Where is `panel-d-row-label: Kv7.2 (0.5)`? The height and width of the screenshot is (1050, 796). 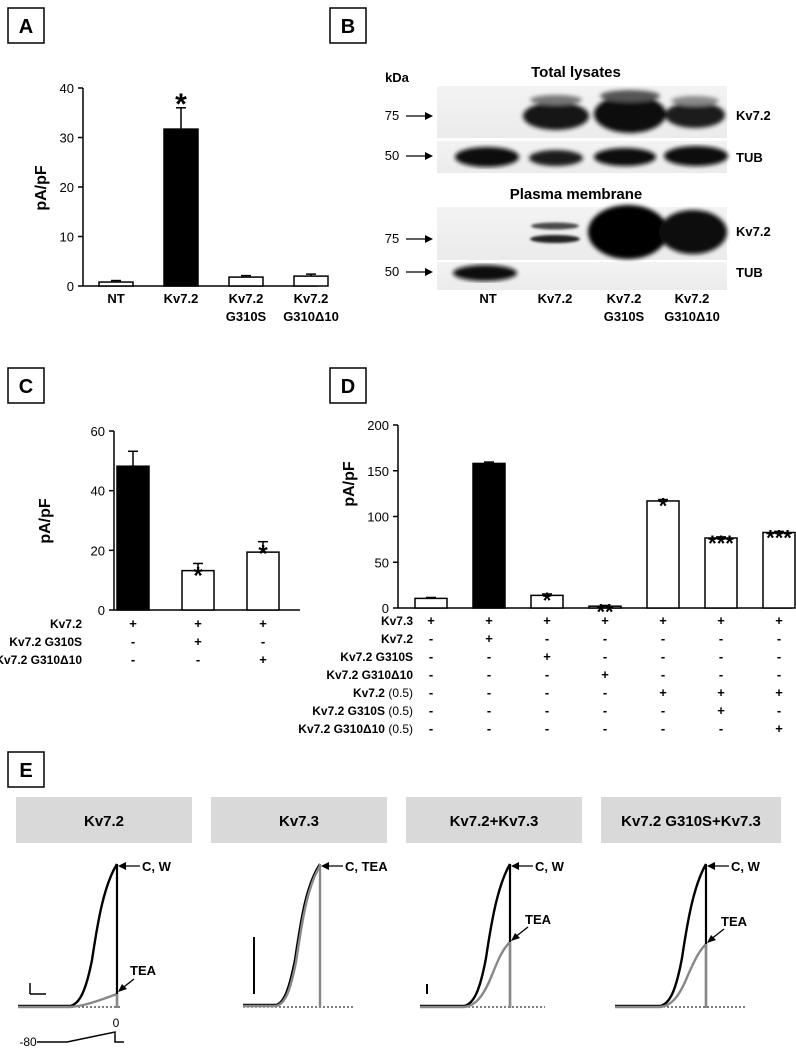 panel-d-row-label: Kv7.2 (0.5) is located at coordinates (383, 693).